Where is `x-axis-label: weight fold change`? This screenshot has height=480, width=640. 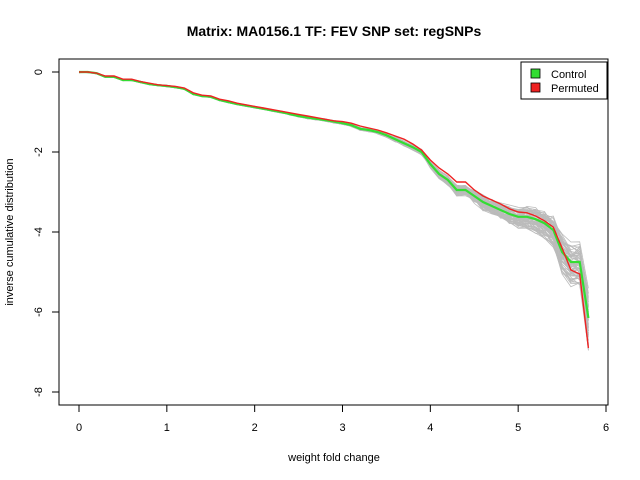 x-axis-label: weight fold change is located at coordinates (333, 458).